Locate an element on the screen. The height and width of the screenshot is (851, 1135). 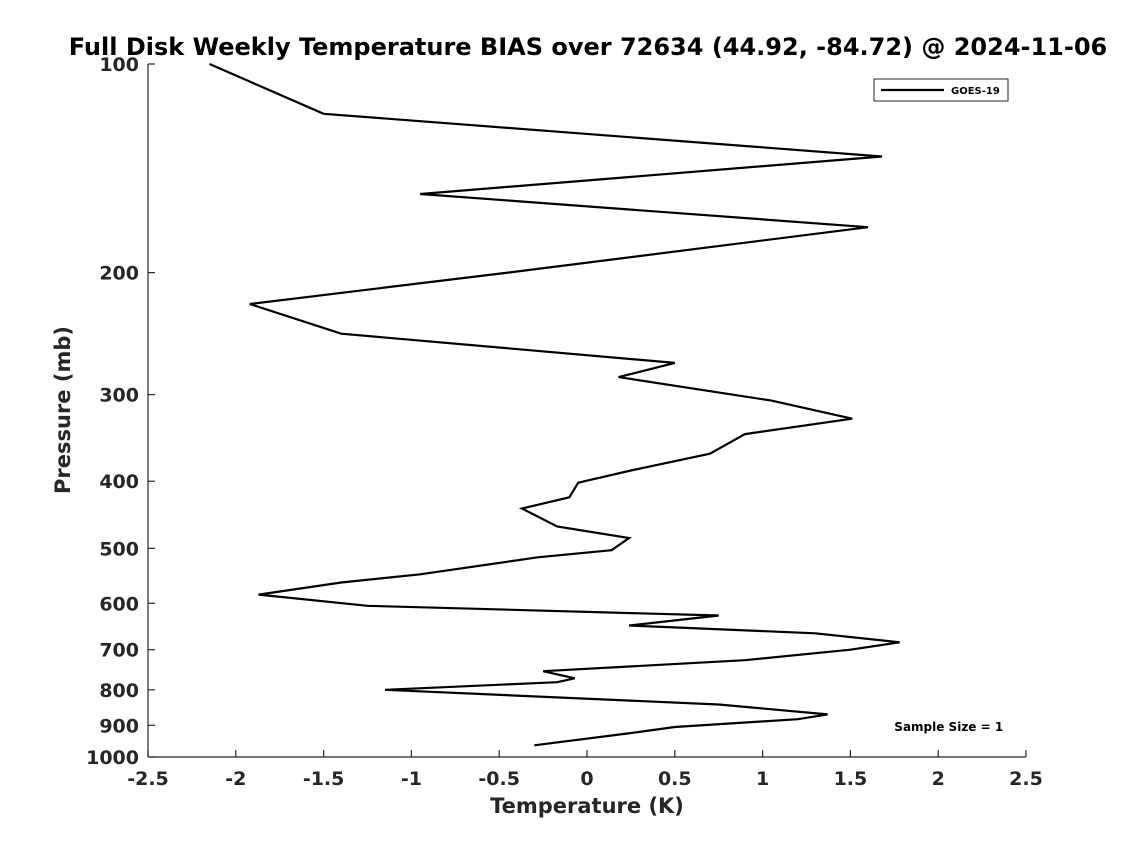
x-tick-label: 2 is located at coordinates (938, 779).